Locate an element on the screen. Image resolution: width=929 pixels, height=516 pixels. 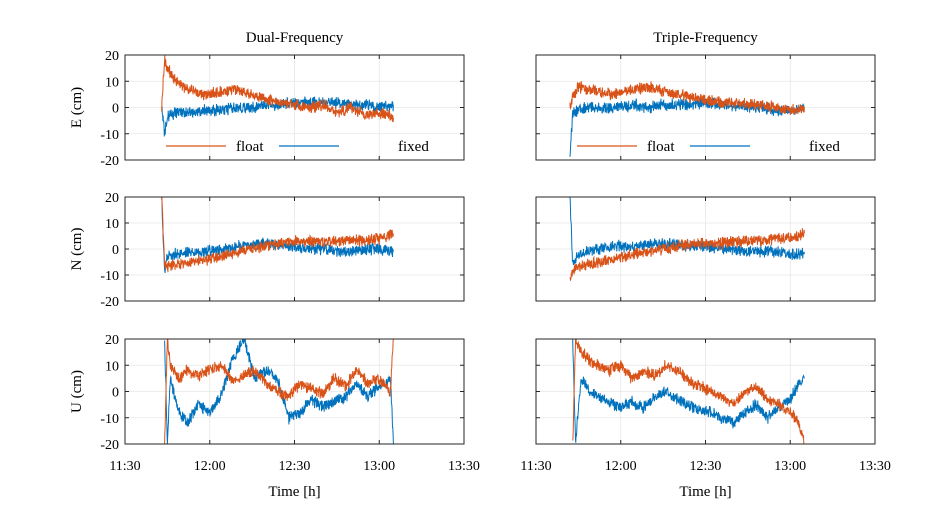
y-axis-label: E (cm) is located at coordinates (77, 107).